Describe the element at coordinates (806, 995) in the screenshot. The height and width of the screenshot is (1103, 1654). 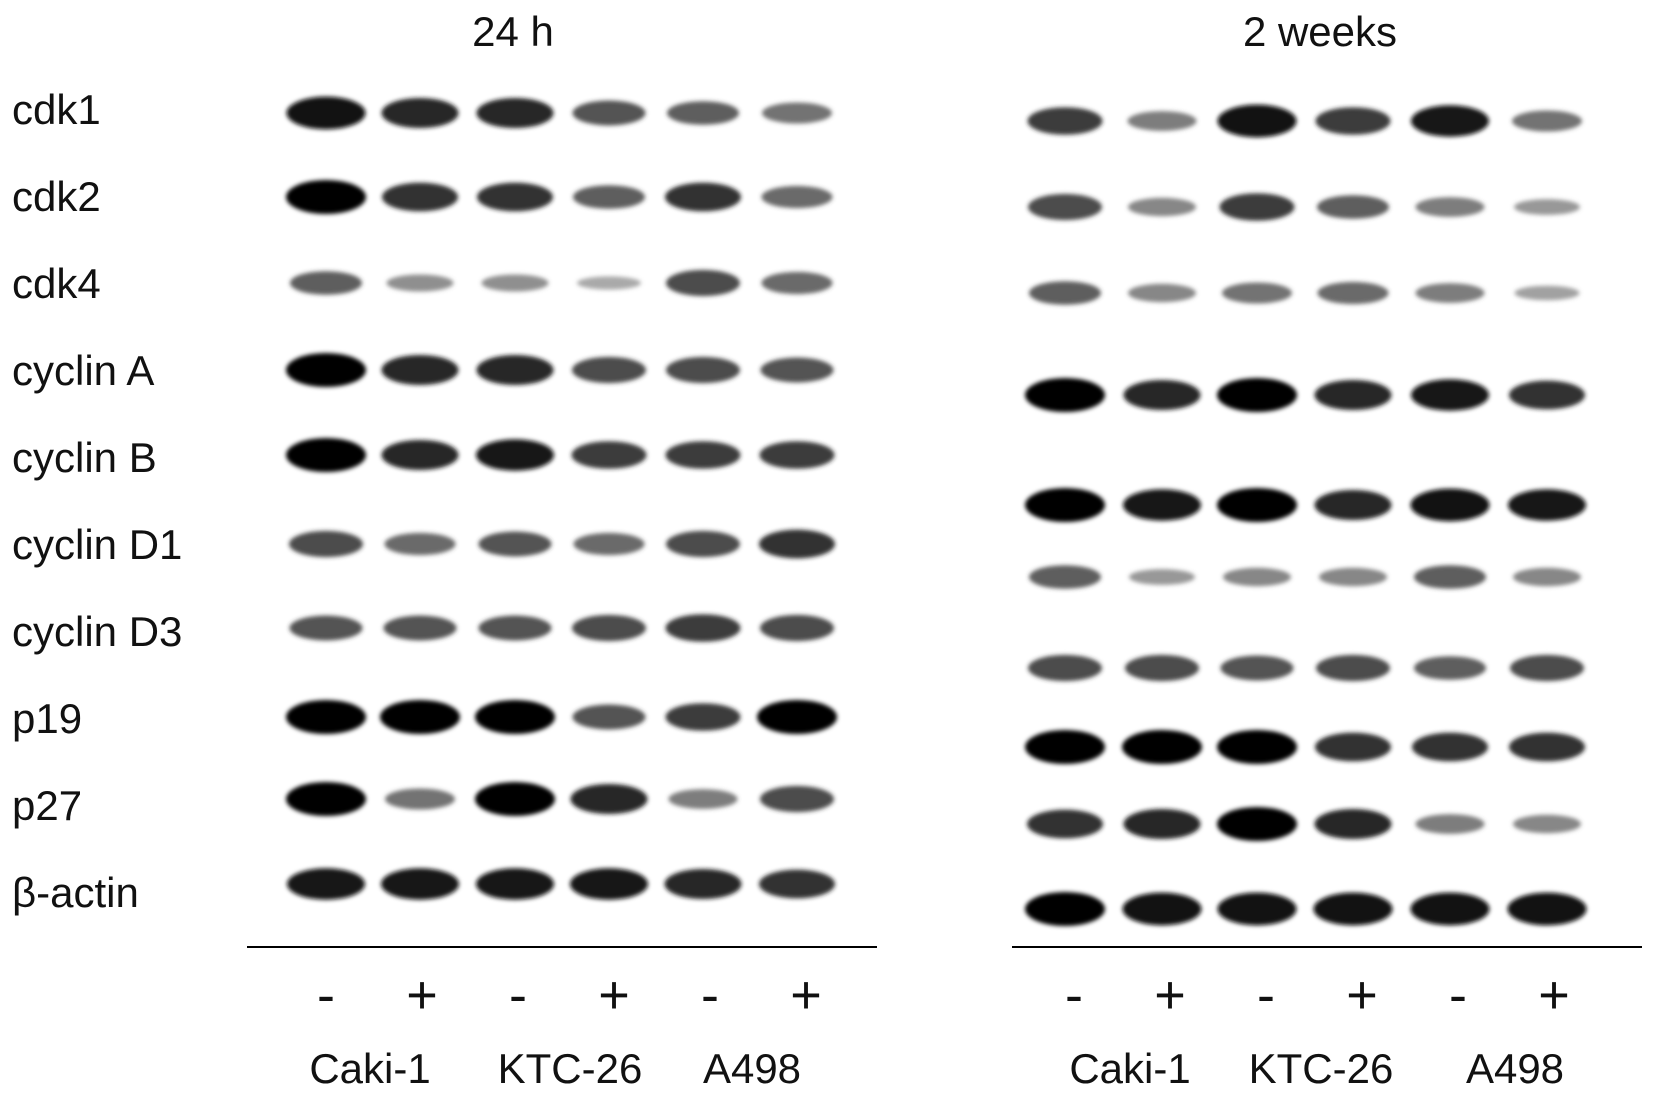
I see `treatment-sign-24h-6: +` at that location.